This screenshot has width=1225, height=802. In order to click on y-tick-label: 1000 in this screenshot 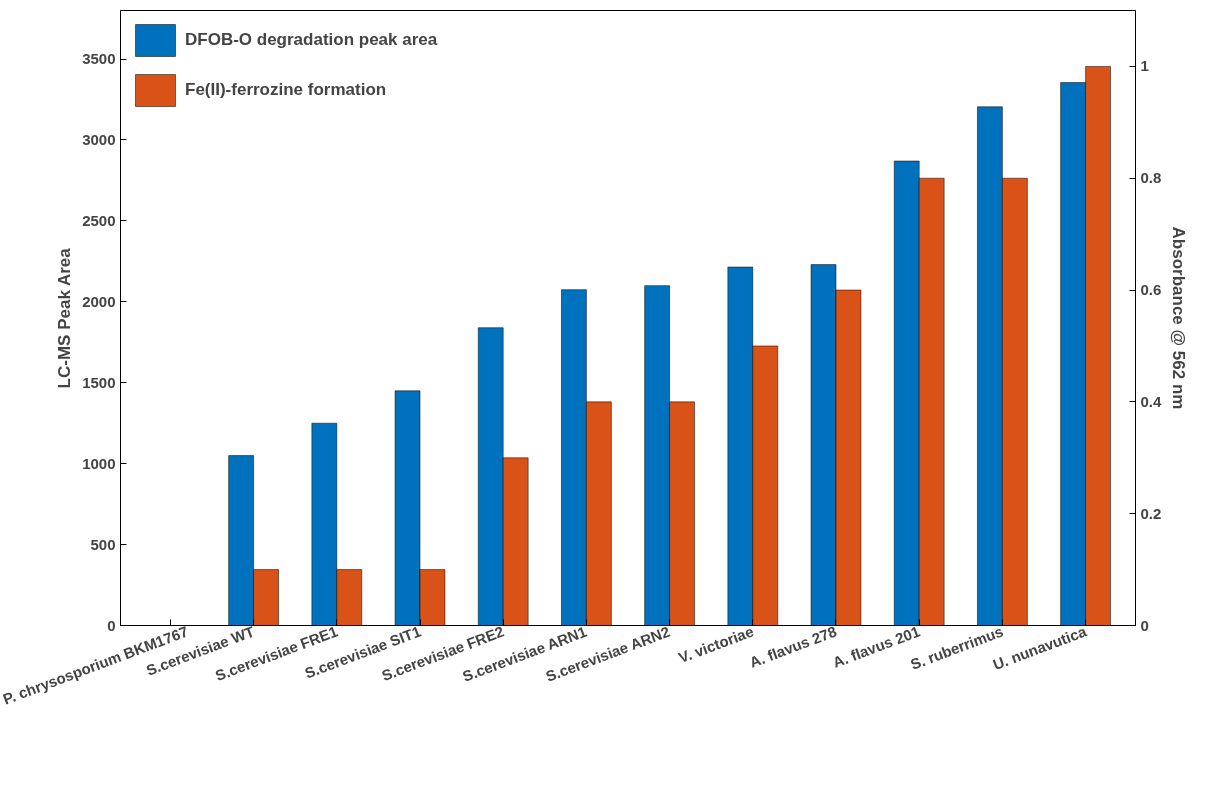, I will do `click(99, 463)`.